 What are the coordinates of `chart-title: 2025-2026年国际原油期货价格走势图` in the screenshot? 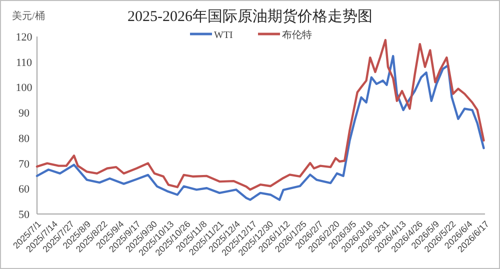 It's located at (250, 16).